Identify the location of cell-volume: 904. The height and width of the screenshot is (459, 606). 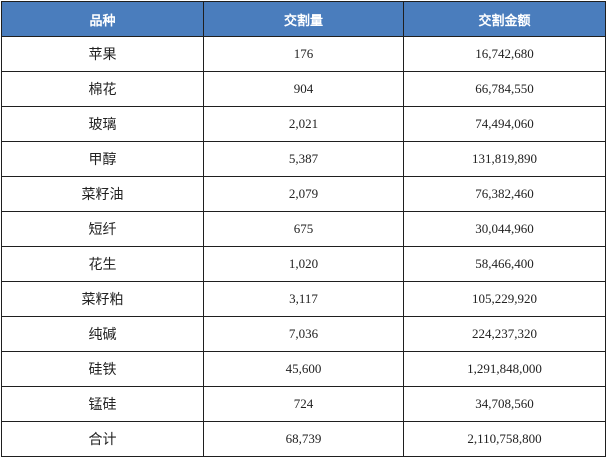
(303, 89).